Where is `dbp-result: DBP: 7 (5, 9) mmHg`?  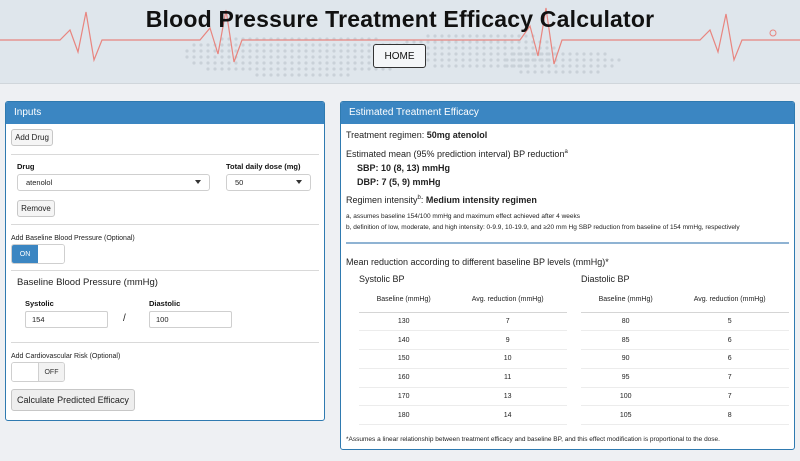 dbp-result: DBP: 7 (5, 9) mmHg is located at coordinates (399, 182).